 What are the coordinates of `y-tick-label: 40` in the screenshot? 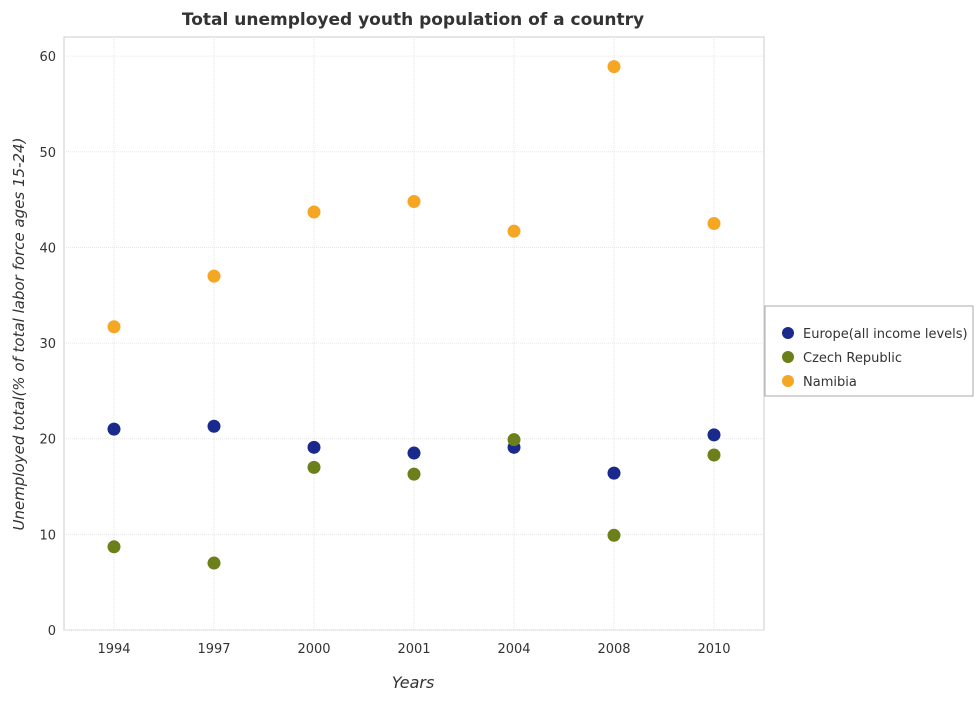 It's located at (47, 248).